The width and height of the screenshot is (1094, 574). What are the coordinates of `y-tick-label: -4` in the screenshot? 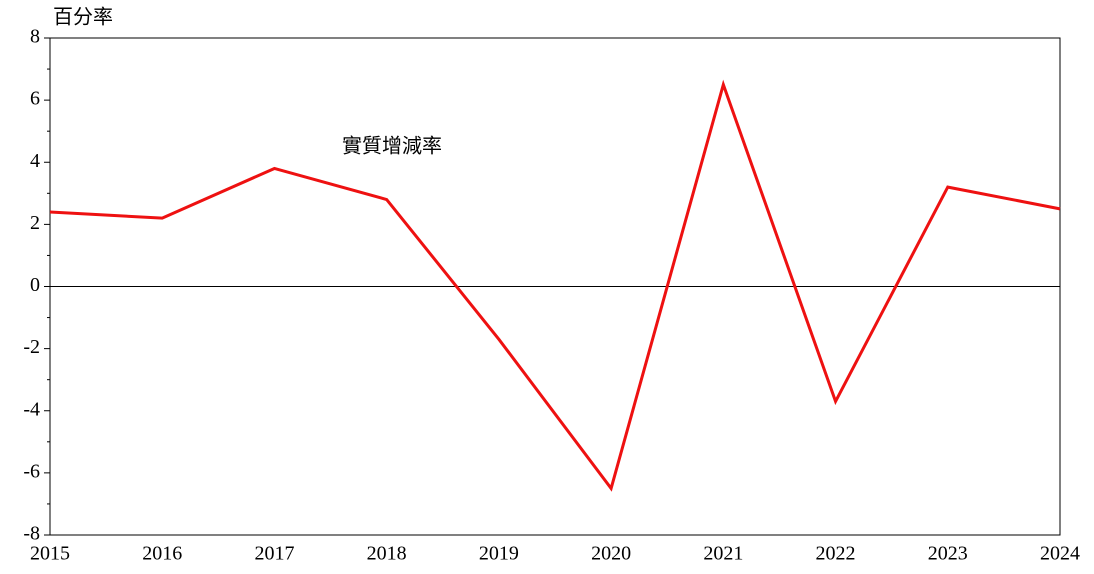 It's located at (31, 409).